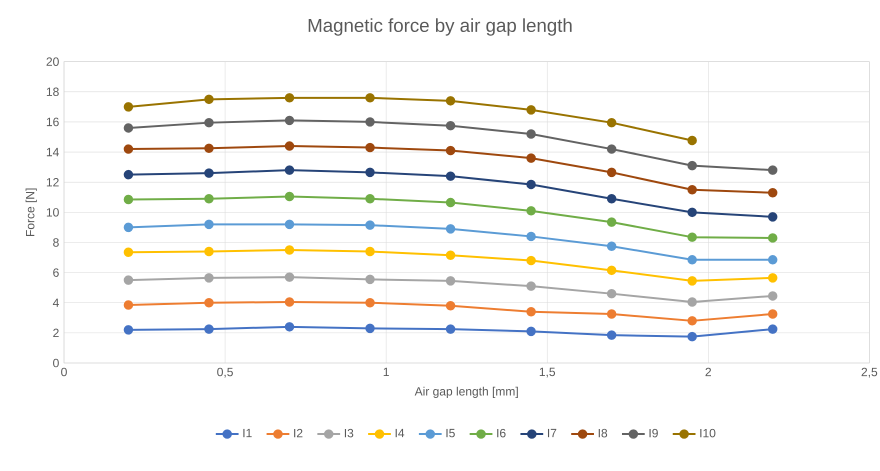 This screenshot has width=880, height=471. What do you see at coordinates (56, 333) in the screenshot?
I see `y-tick-label: 2` at bounding box center [56, 333].